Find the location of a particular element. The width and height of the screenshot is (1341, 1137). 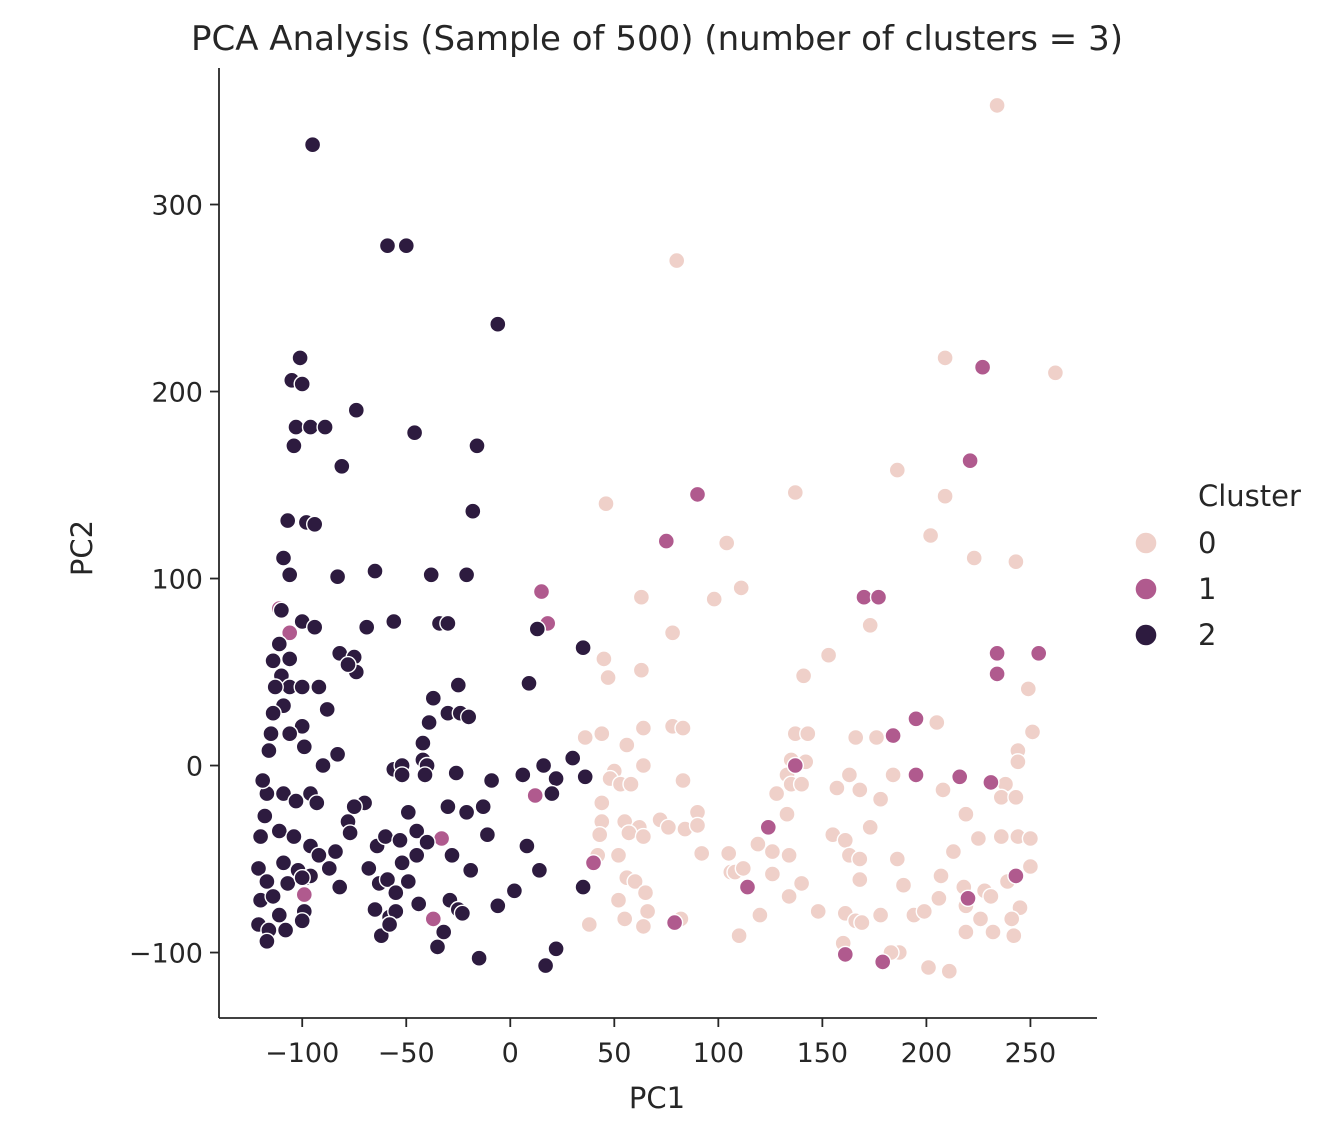

x-tick-label: −50 is located at coordinates (406, 1053).